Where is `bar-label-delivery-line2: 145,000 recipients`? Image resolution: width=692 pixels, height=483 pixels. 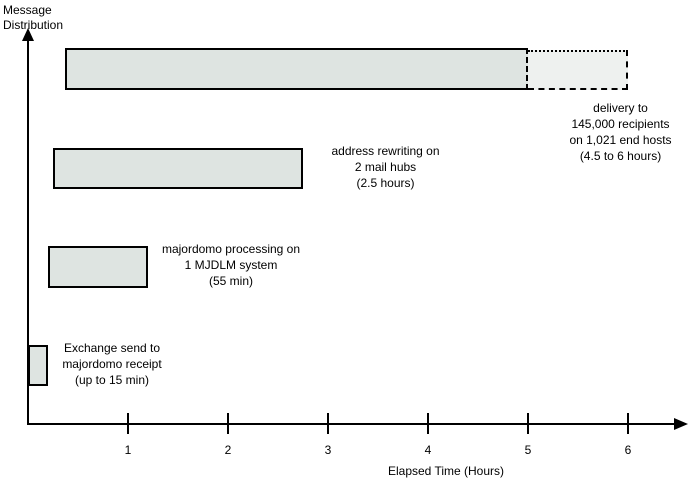
bar-label-delivery-line2: 145,000 recipients is located at coordinates (620, 124).